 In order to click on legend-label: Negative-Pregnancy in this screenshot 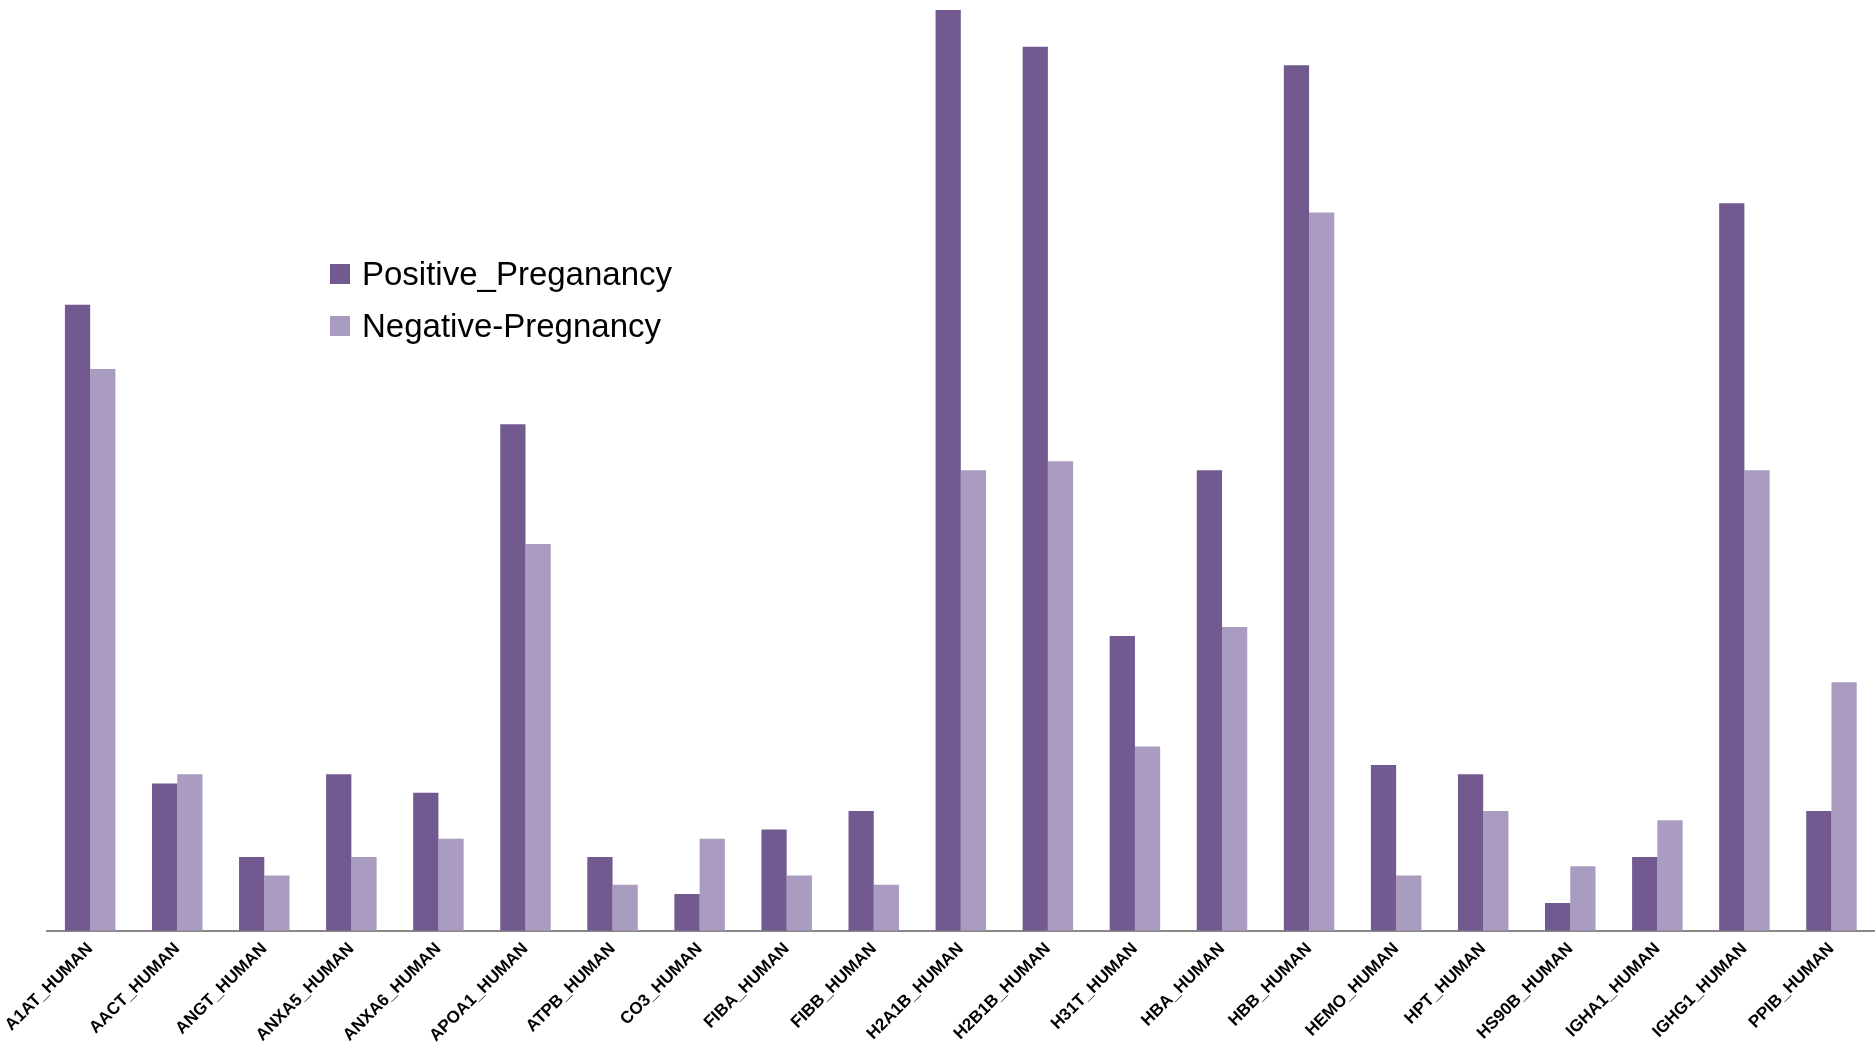, I will do `click(511, 326)`.